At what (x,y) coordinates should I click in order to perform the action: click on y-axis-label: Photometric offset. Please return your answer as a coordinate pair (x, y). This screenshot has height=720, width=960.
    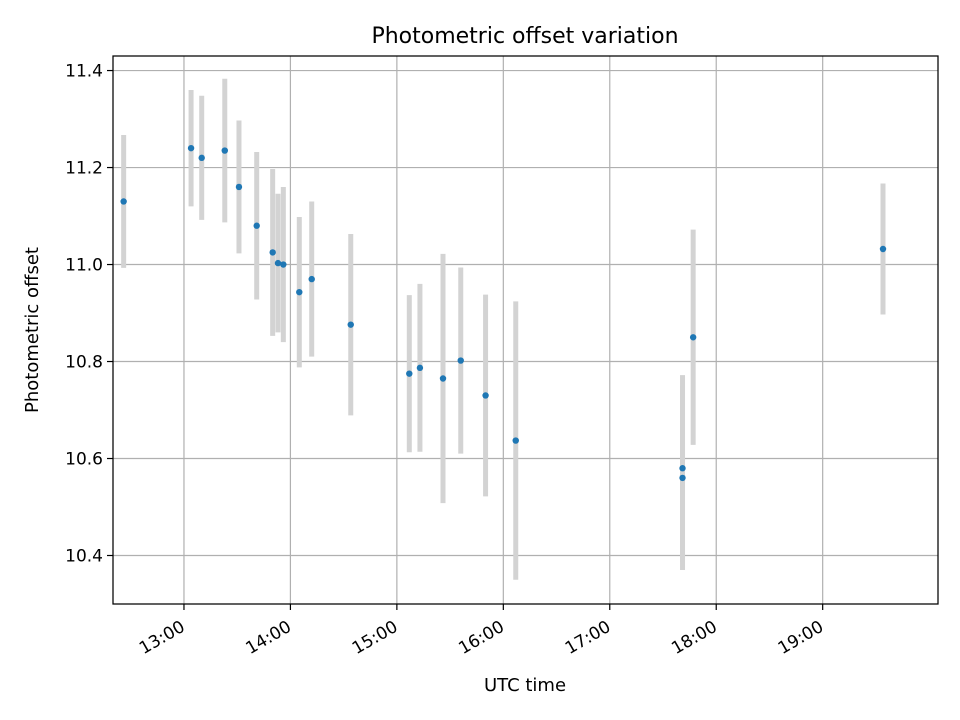
    Looking at the image, I should click on (32, 330).